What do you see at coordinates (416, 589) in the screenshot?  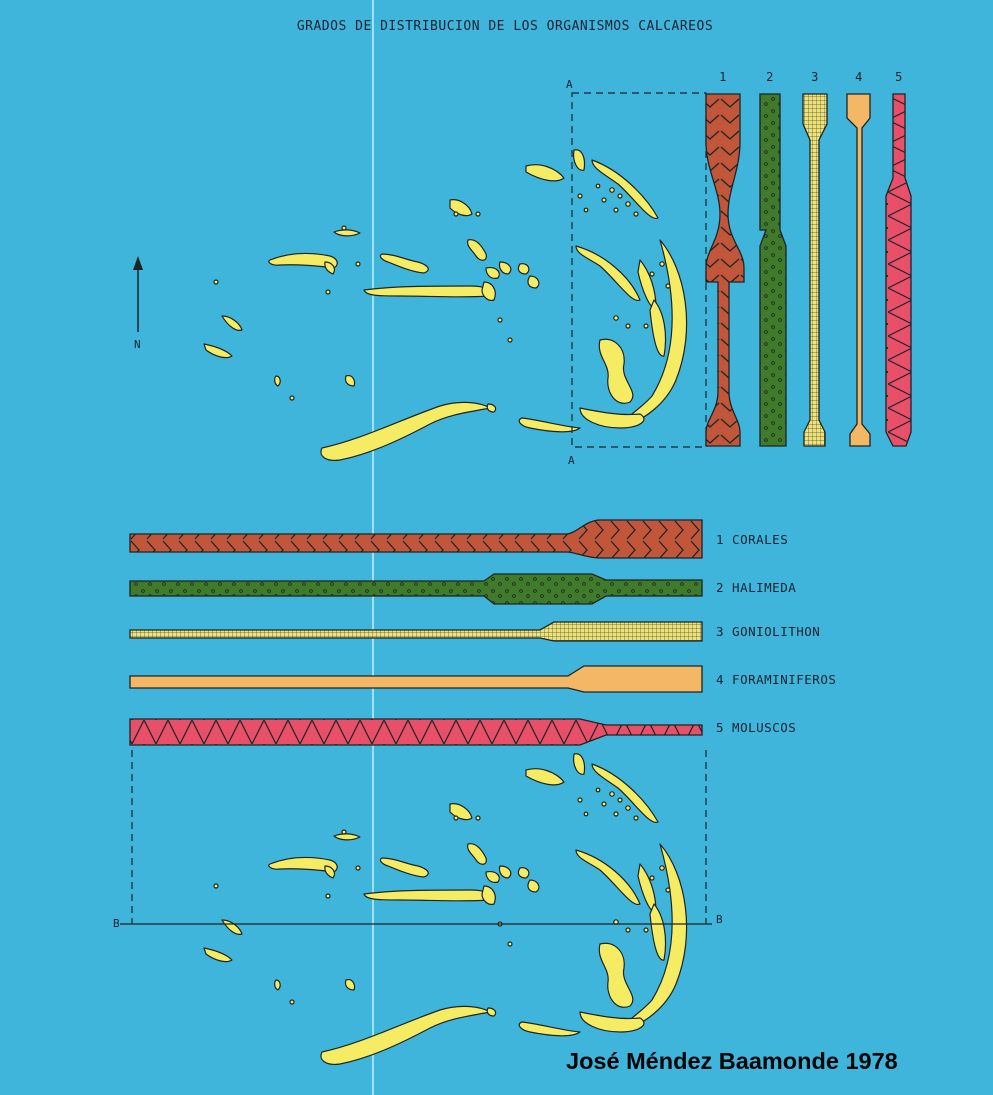 I see `hbar-halimeda` at bounding box center [416, 589].